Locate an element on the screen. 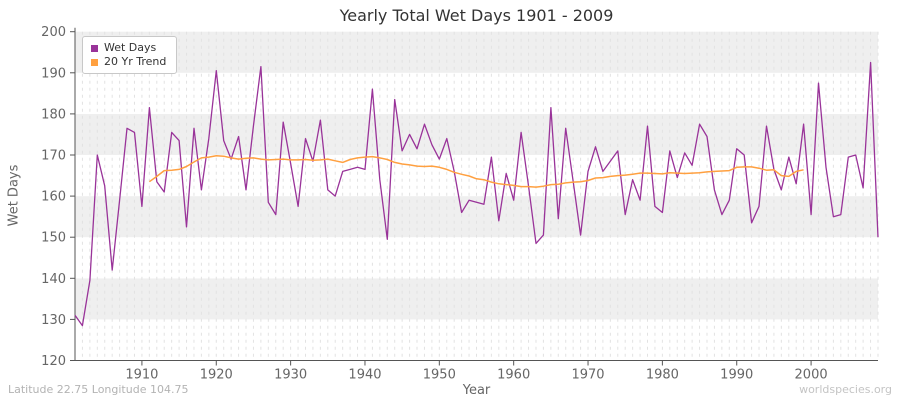  legend-label-20yr-trend: 20 Yr Trend is located at coordinates (135, 61).